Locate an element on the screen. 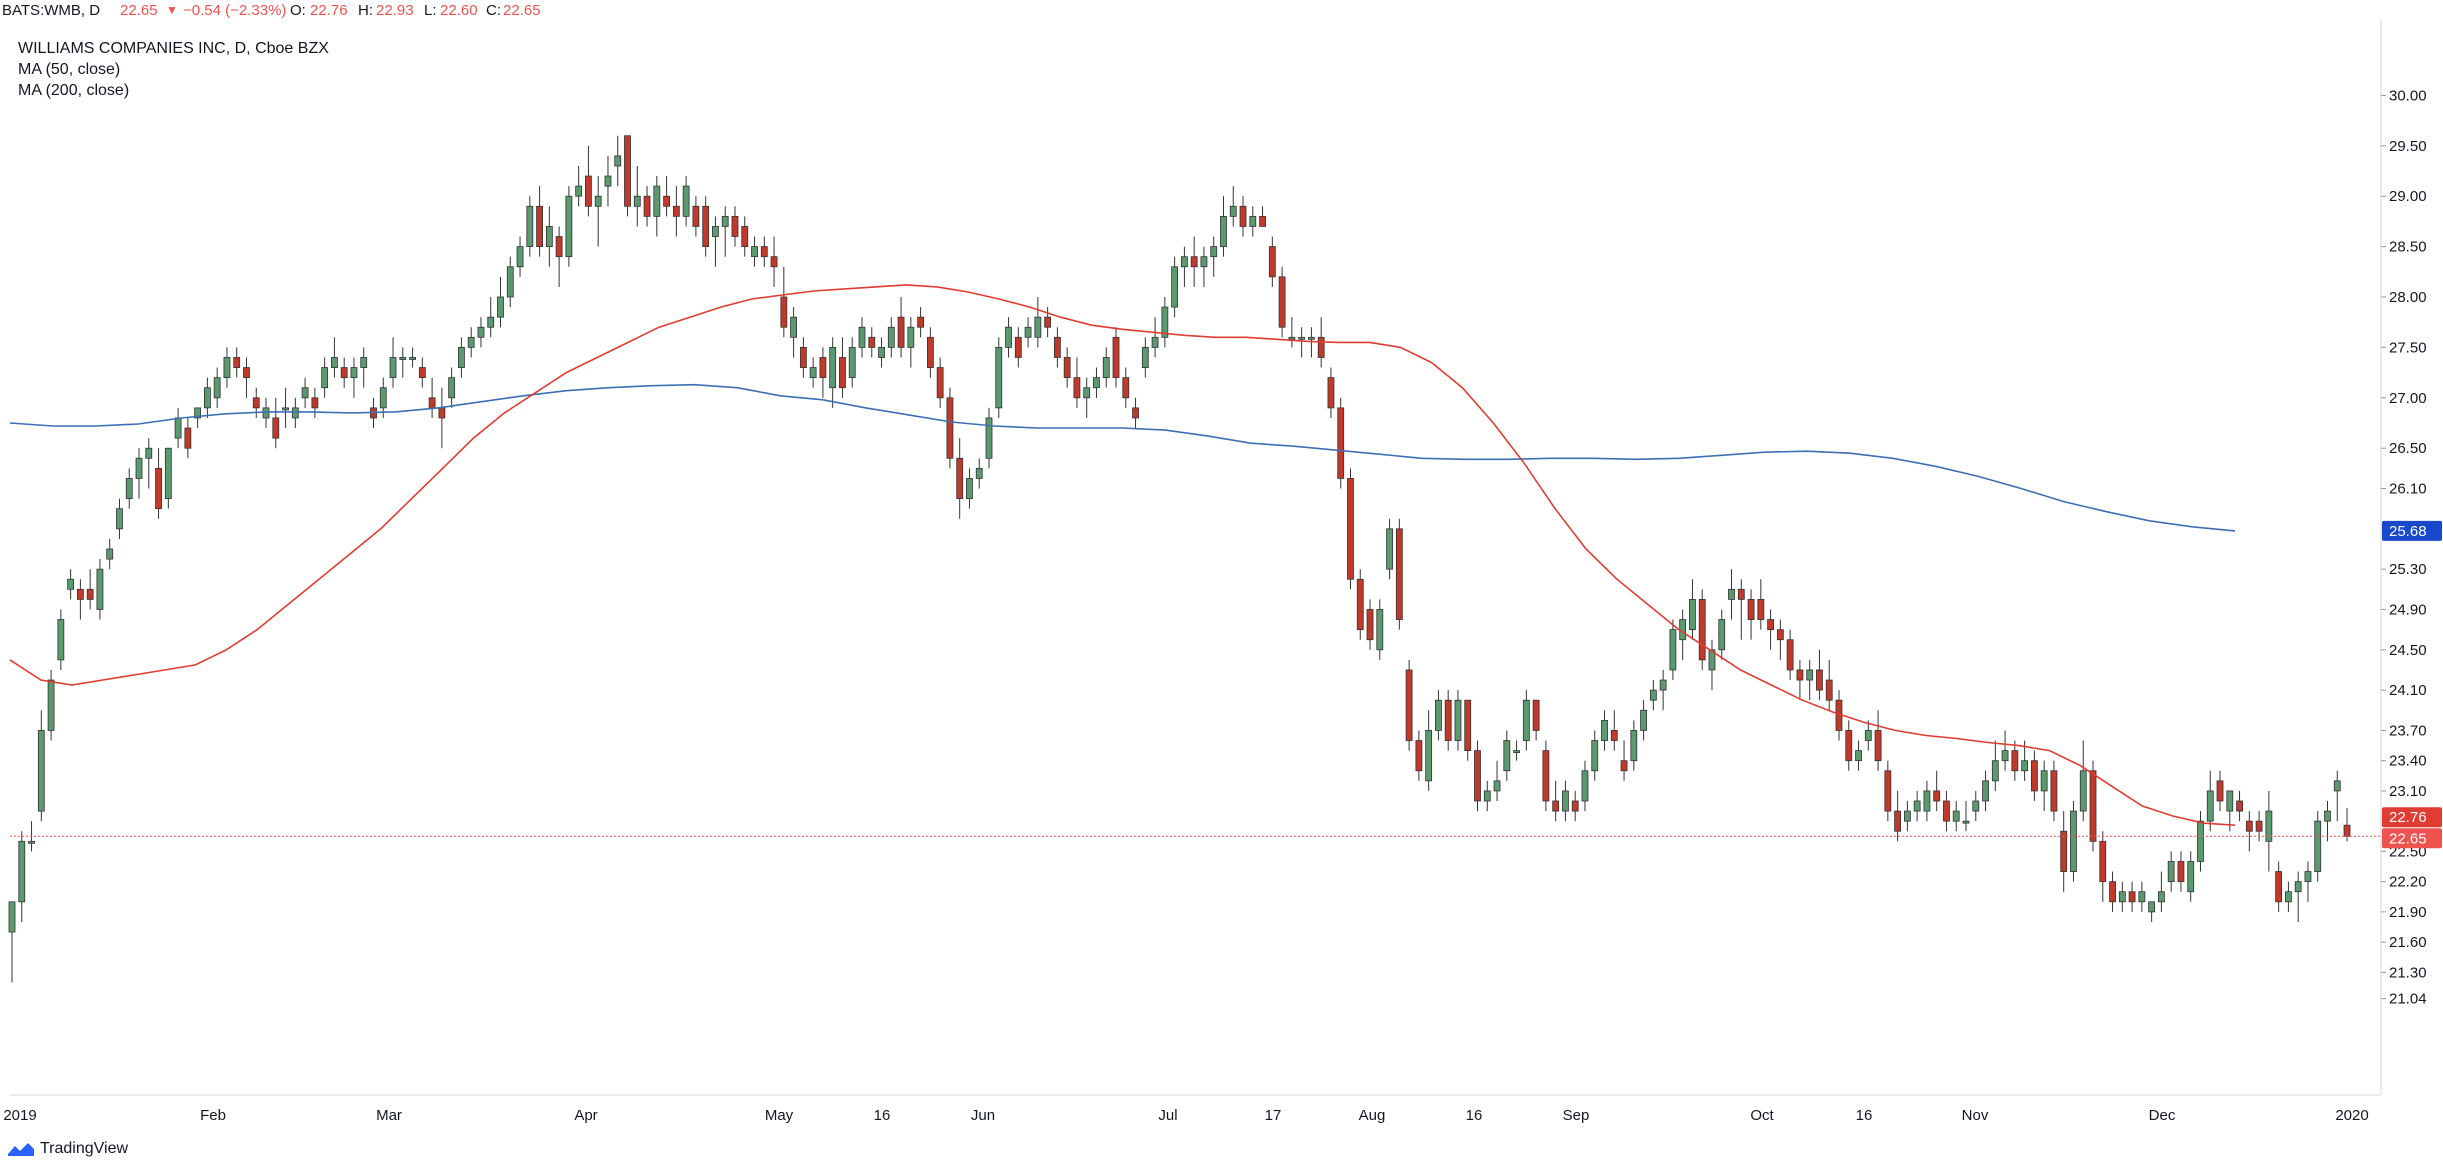 The height and width of the screenshot is (1175, 2443). time-tick-label: Oct is located at coordinates (1762, 1115).